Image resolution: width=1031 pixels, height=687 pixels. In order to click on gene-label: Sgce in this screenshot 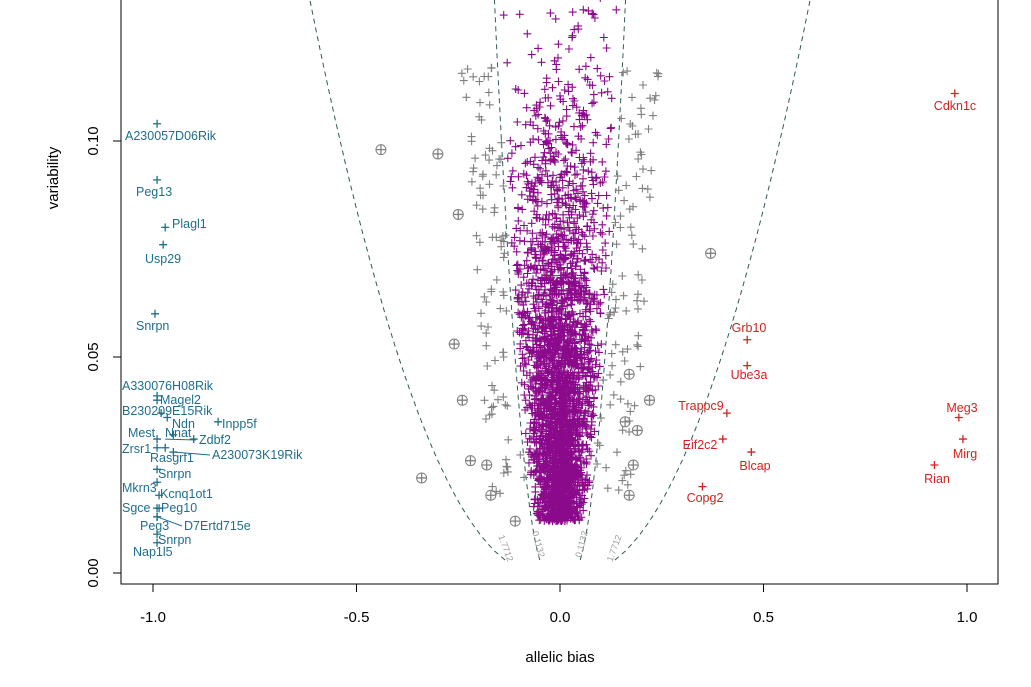, I will do `click(136, 508)`.